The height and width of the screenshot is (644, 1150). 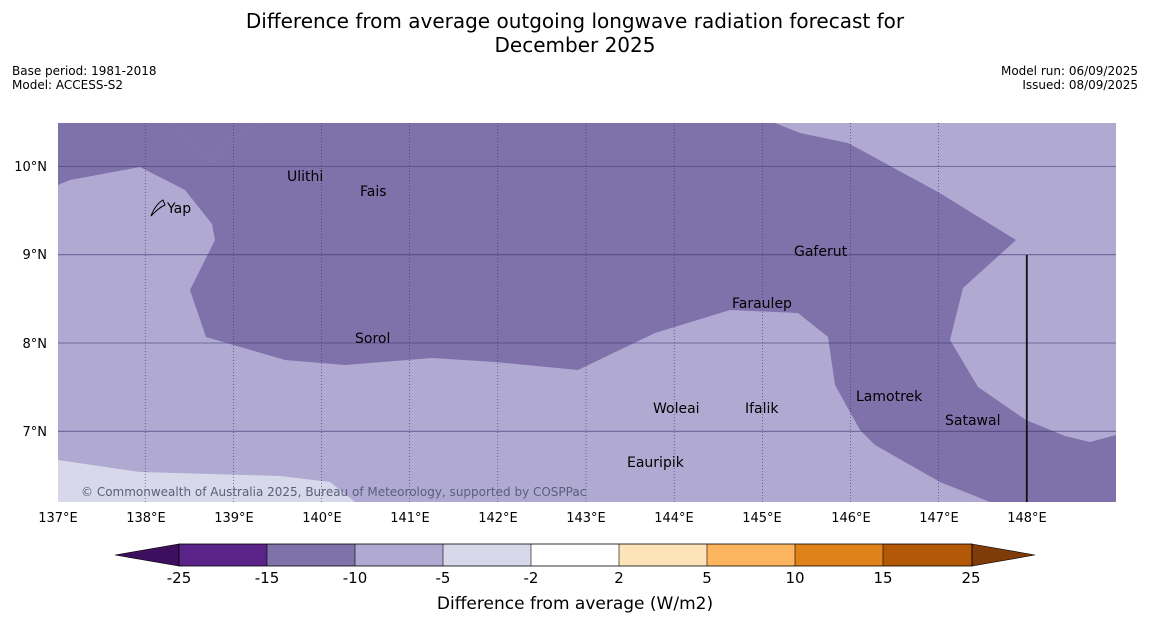 I want to click on colorbar-tick-label: -5, so click(x=443, y=578).